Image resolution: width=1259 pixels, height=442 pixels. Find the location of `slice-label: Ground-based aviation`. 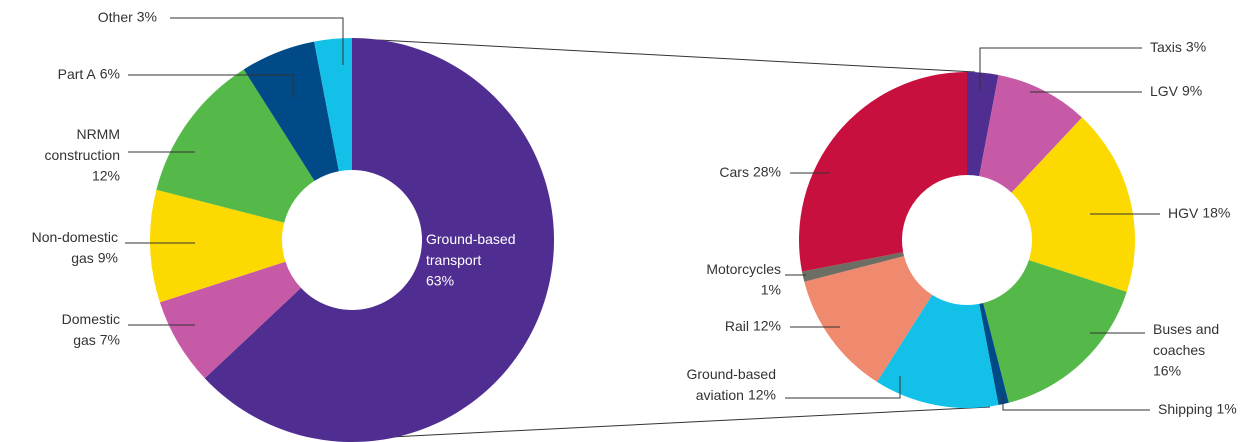

slice-label: Ground-based aviation is located at coordinates (731, 384).